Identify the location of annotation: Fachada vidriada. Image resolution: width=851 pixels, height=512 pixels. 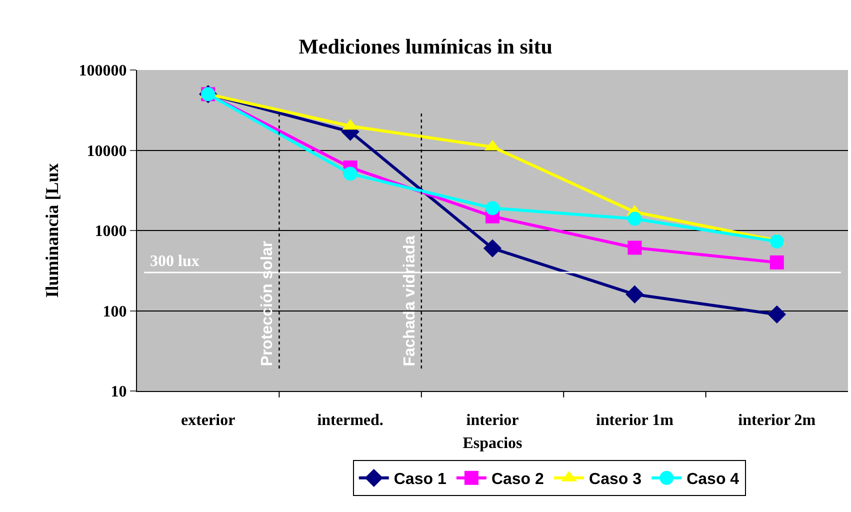
(409, 301).